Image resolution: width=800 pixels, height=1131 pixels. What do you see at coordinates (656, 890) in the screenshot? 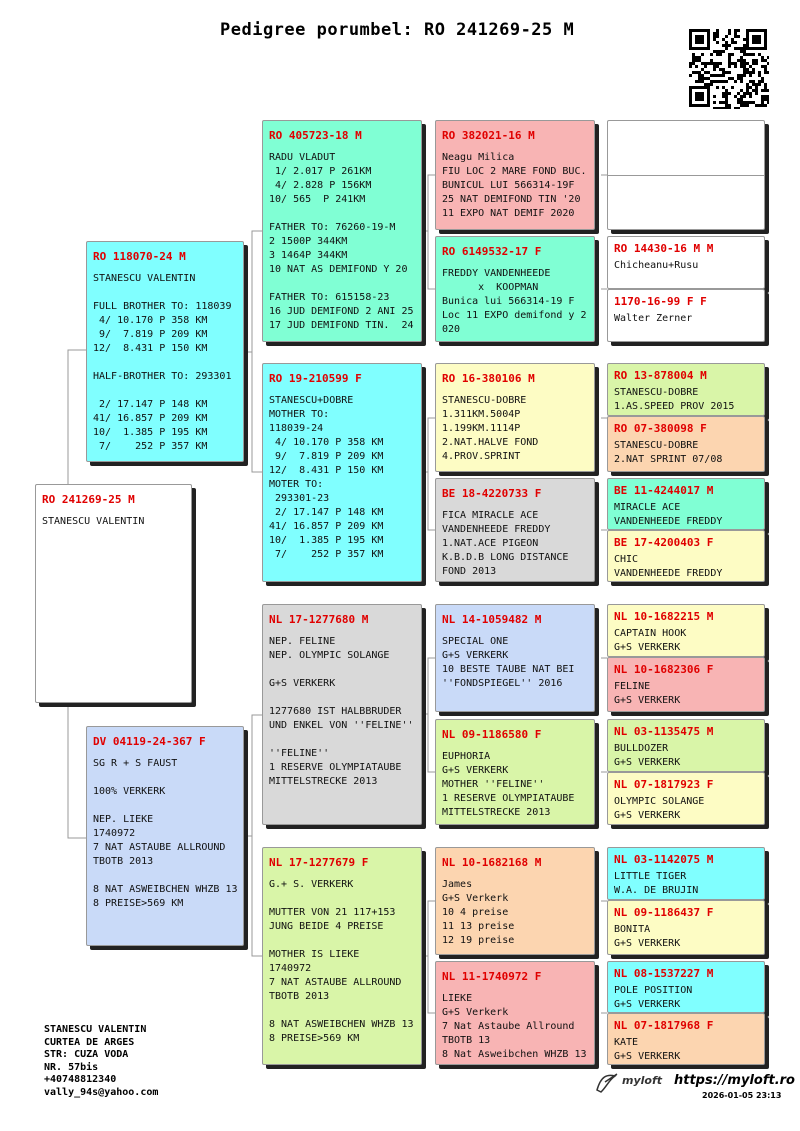
I see `info-line: W.A. DE BRUJIN` at bounding box center [656, 890].